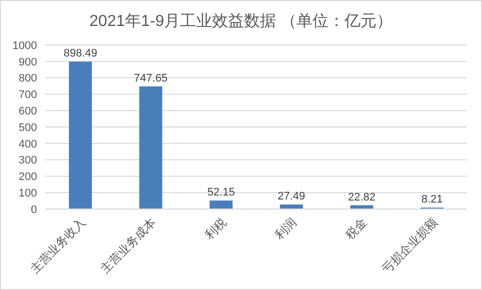  I want to click on y-tick-label: 600, so click(27, 112).